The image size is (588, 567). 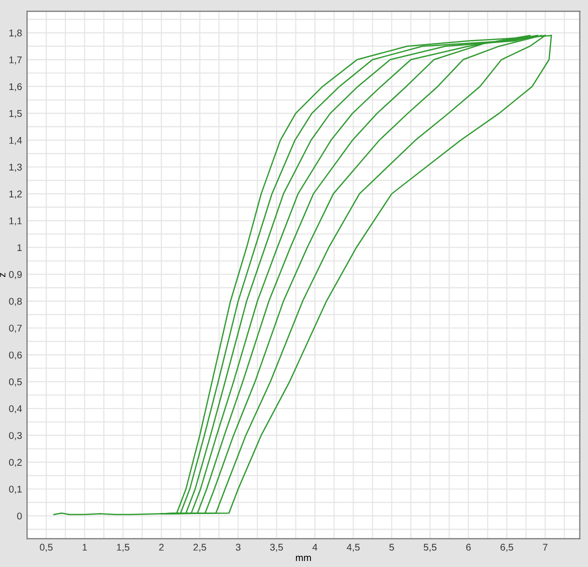 What do you see at coordinates (84, 547) in the screenshot?
I see `x-tick-label: 1` at bounding box center [84, 547].